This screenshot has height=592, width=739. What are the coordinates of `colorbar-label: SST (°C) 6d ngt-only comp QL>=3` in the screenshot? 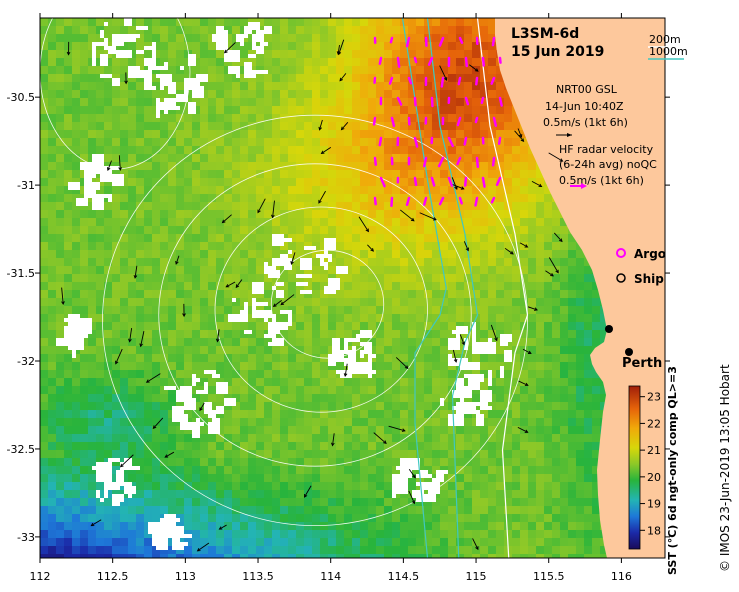 It's located at (672, 470).